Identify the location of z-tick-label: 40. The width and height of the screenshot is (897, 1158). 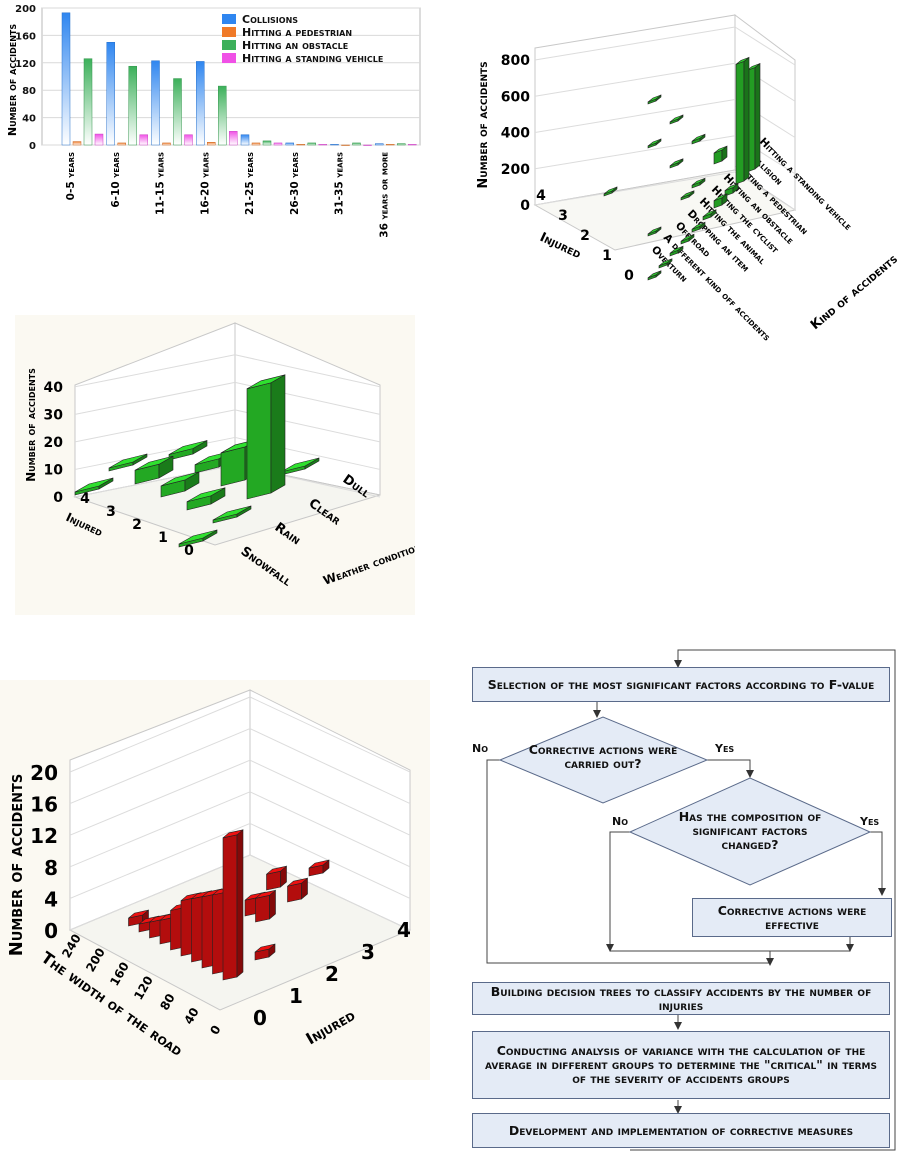
(54, 388).